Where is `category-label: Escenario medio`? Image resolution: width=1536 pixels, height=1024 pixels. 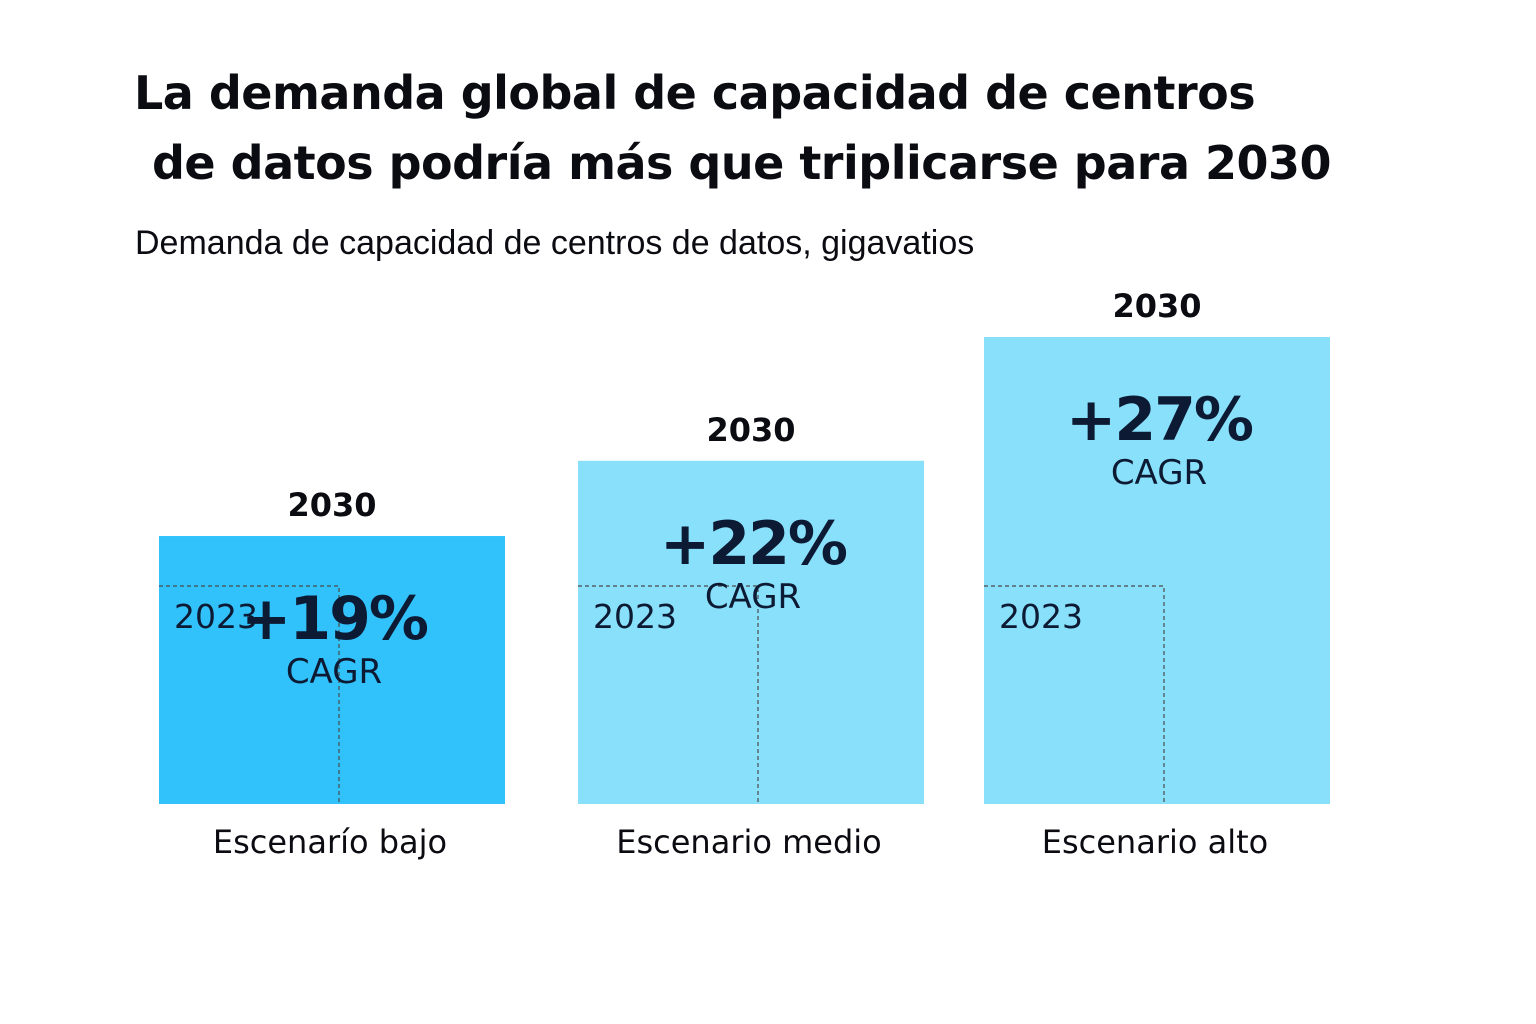 category-label: Escenario medio is located at coordinates (749, 842).